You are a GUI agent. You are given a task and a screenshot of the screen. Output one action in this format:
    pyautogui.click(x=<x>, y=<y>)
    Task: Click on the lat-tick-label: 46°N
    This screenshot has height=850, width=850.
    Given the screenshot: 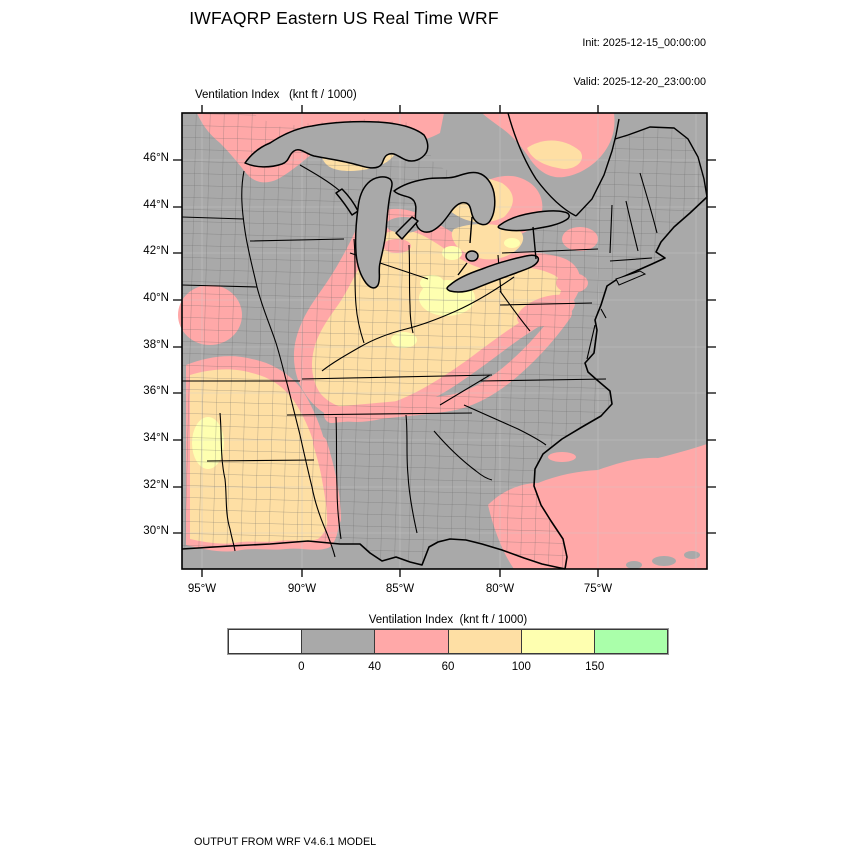 What is the action you would take?
    pyautogui.click(x=156, y=158)
    